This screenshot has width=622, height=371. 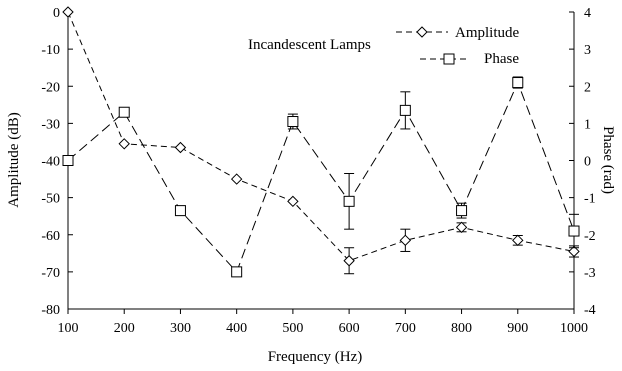 I want to click on legend-amplitude-label: Amplitude, so click(x=487, y=33).